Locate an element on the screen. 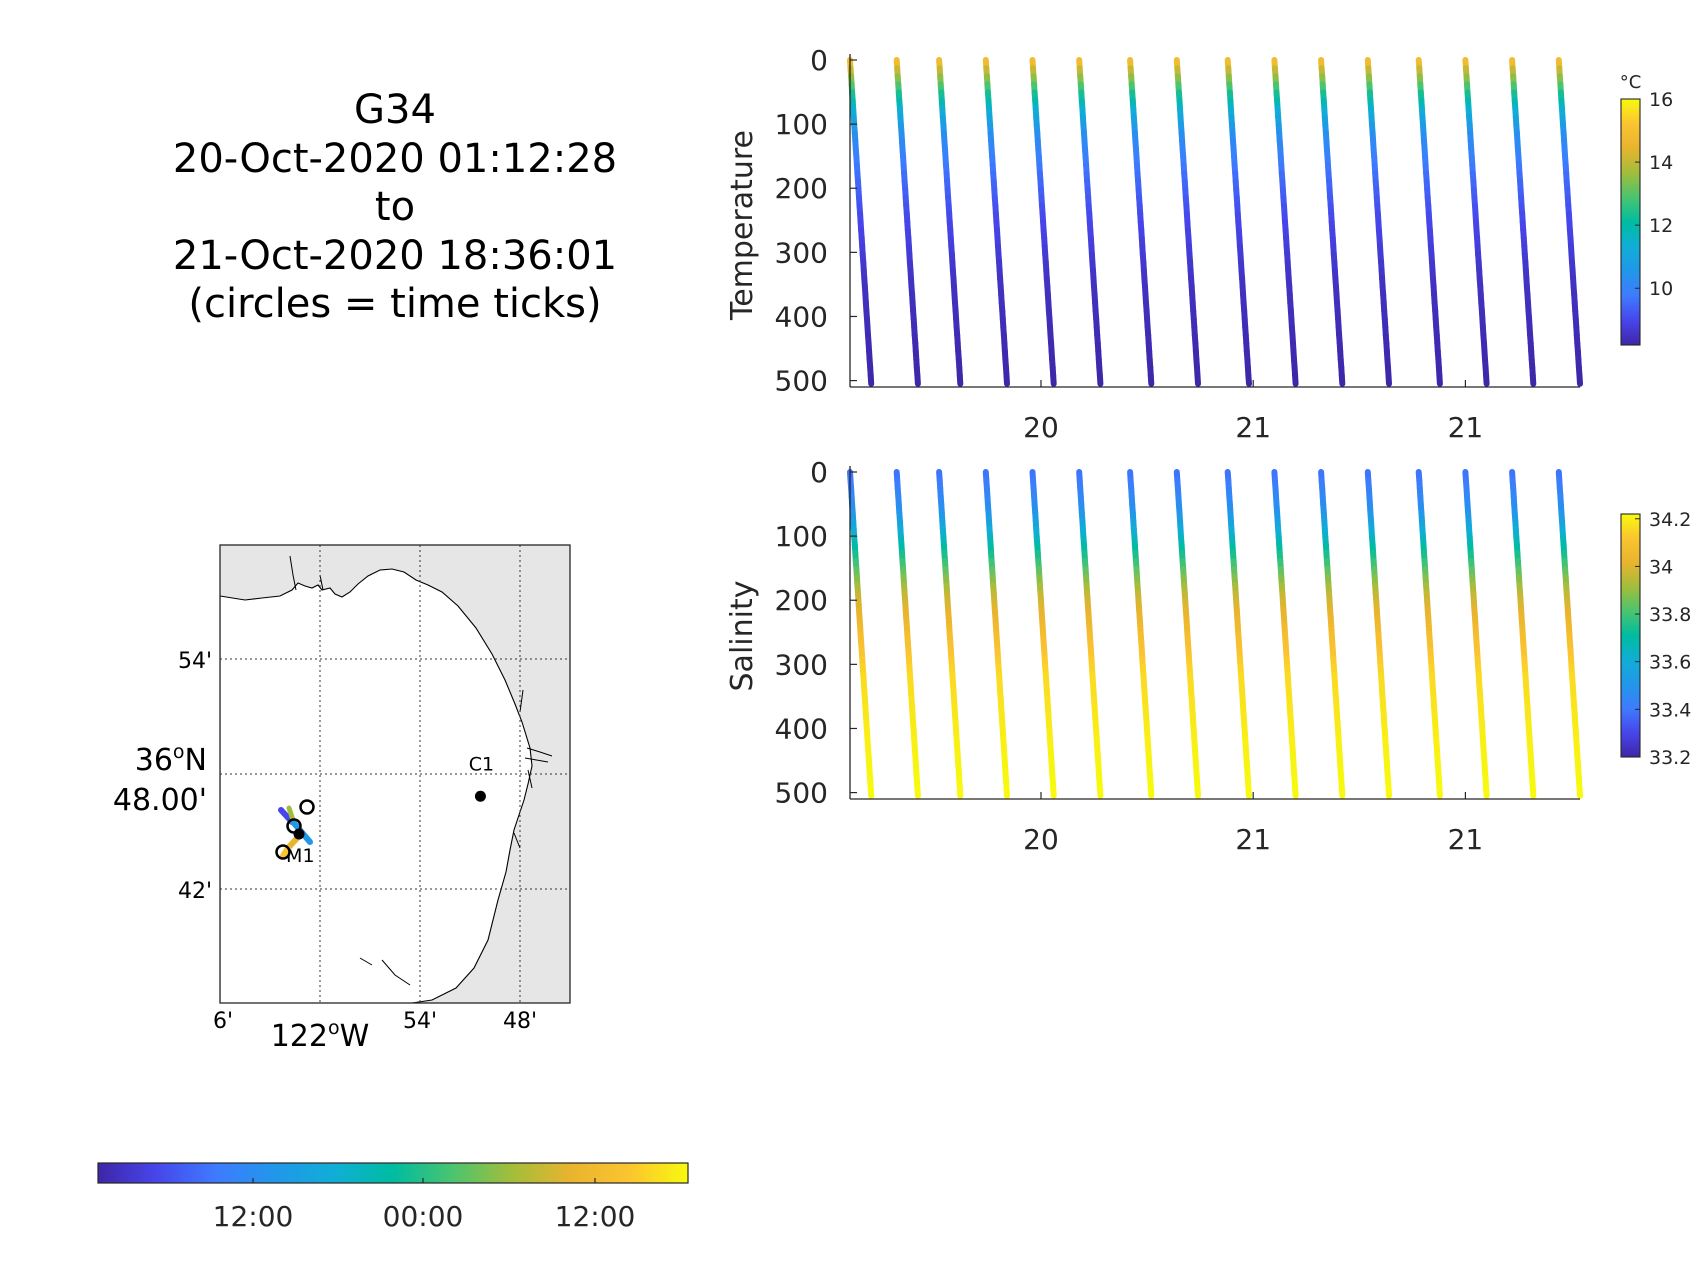  map-lon-label-major: 122oW is located at coordinates (320, 1035).